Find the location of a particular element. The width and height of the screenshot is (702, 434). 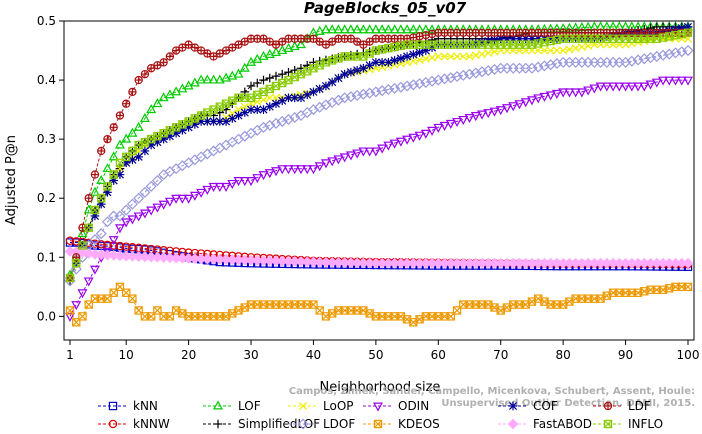

legend-label: kNN is located at coordinates (145, 406).